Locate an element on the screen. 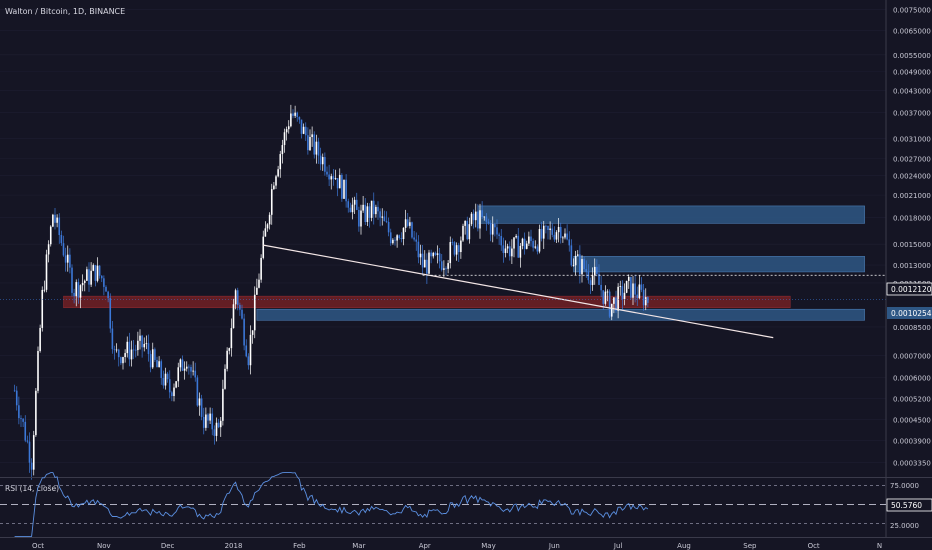  current-price-tag: 0.0010254 is located at coordinates (909, 313).